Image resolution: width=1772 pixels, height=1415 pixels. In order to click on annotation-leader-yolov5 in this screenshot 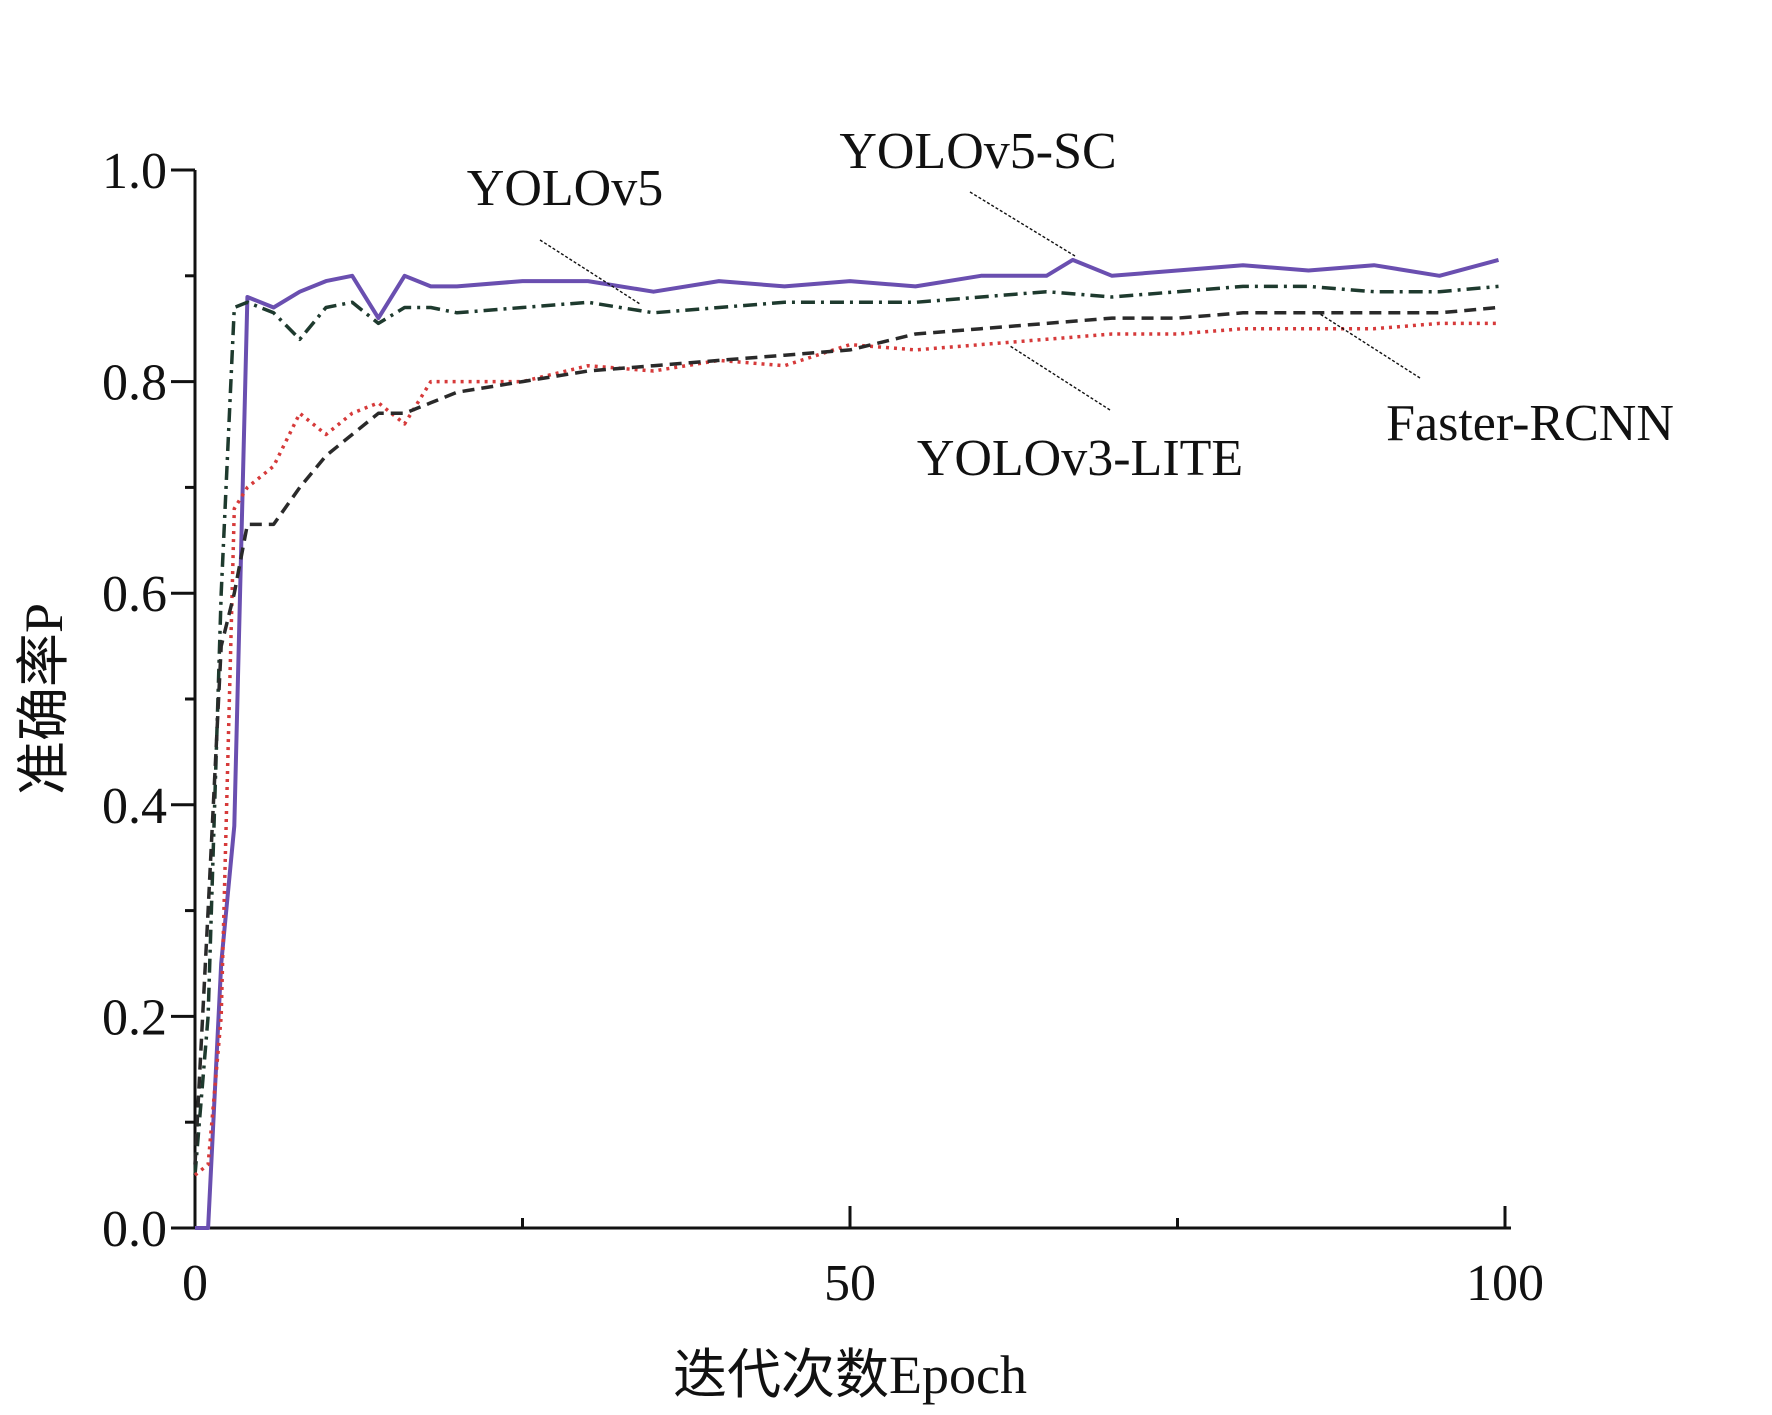, I will do `click(590, 272)`.